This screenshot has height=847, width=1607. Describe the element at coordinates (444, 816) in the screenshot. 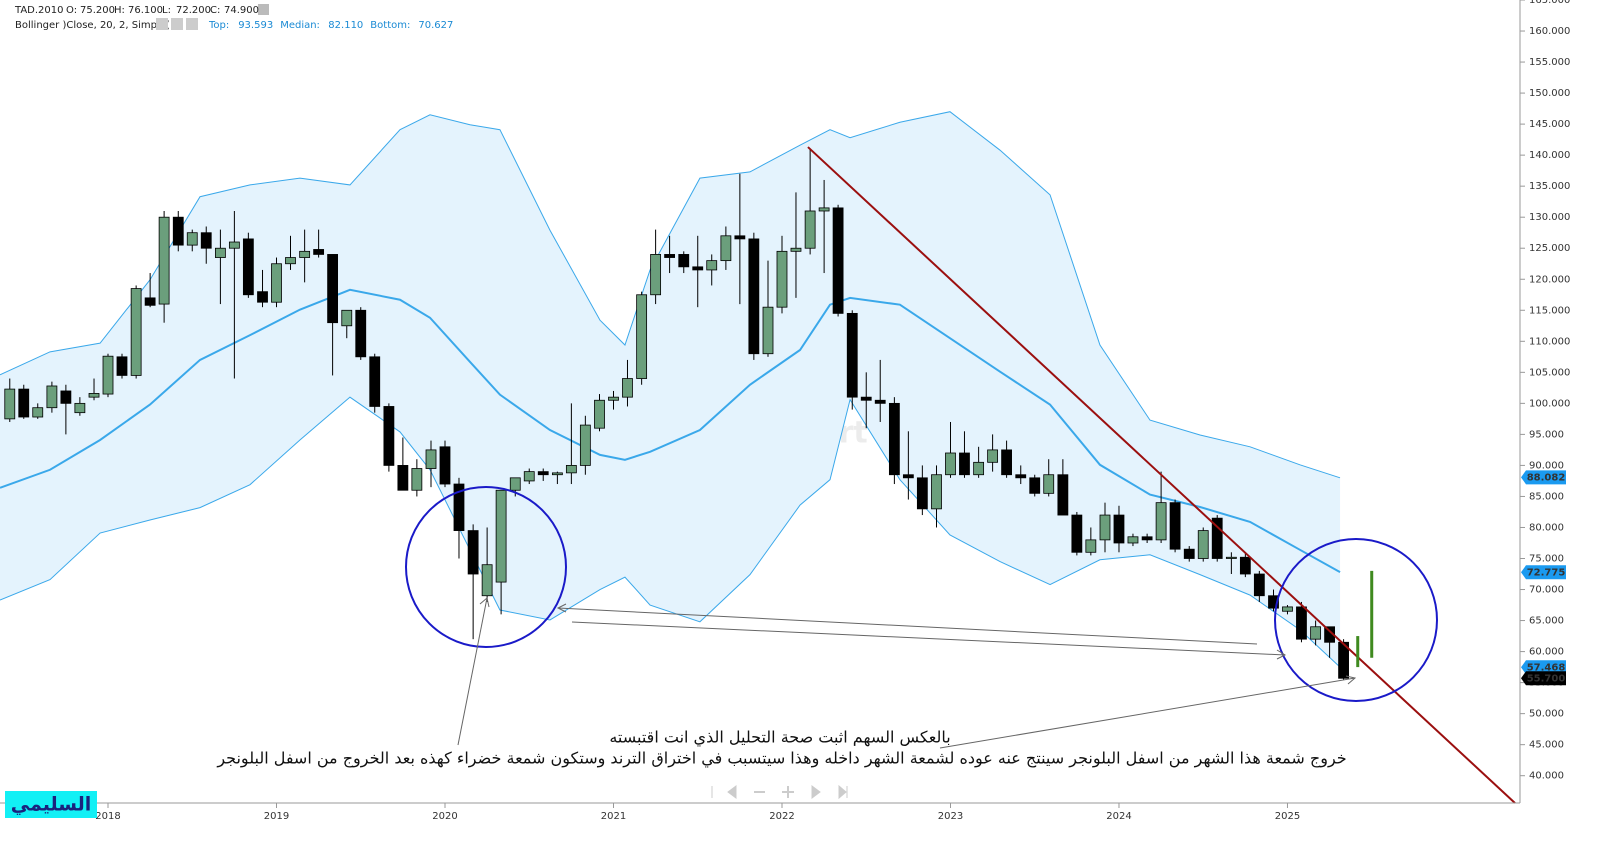

I see `x-tick-label: 2020` at that location.